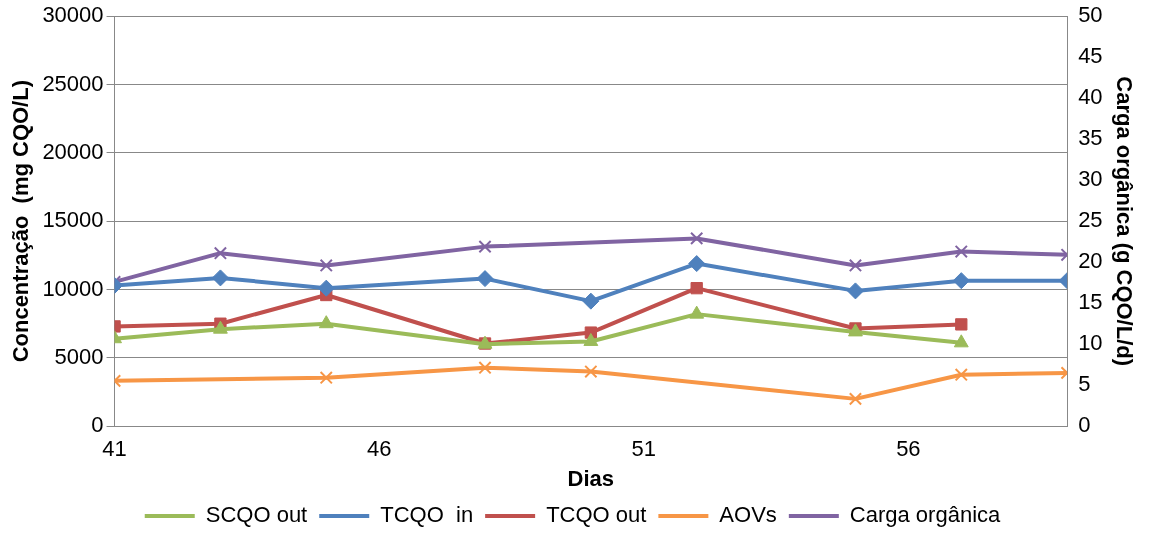 The width and height of the screenshot is (1150, 537). Describe the element at coordinates (1090, 343) in the screenshot. I see `y2-tick-label: 10` at that location.